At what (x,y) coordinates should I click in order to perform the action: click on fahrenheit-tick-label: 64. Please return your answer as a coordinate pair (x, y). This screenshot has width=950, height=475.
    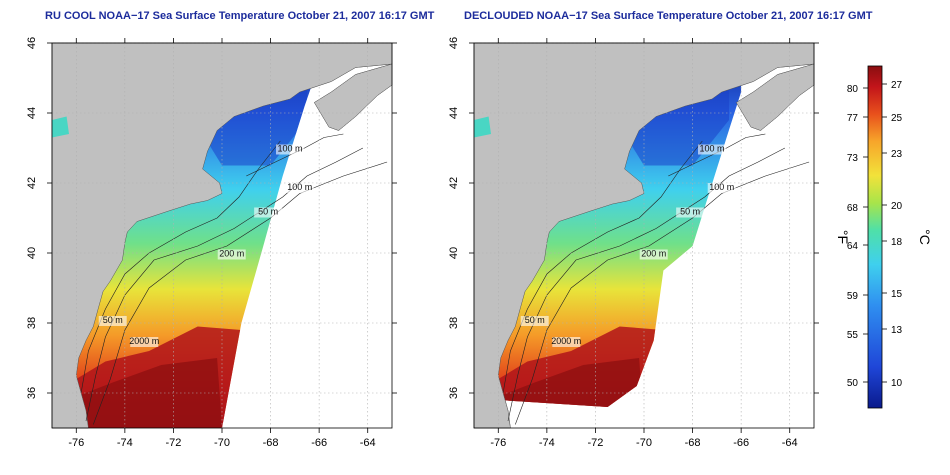
    Looking at the image, I should click on (853, 246).